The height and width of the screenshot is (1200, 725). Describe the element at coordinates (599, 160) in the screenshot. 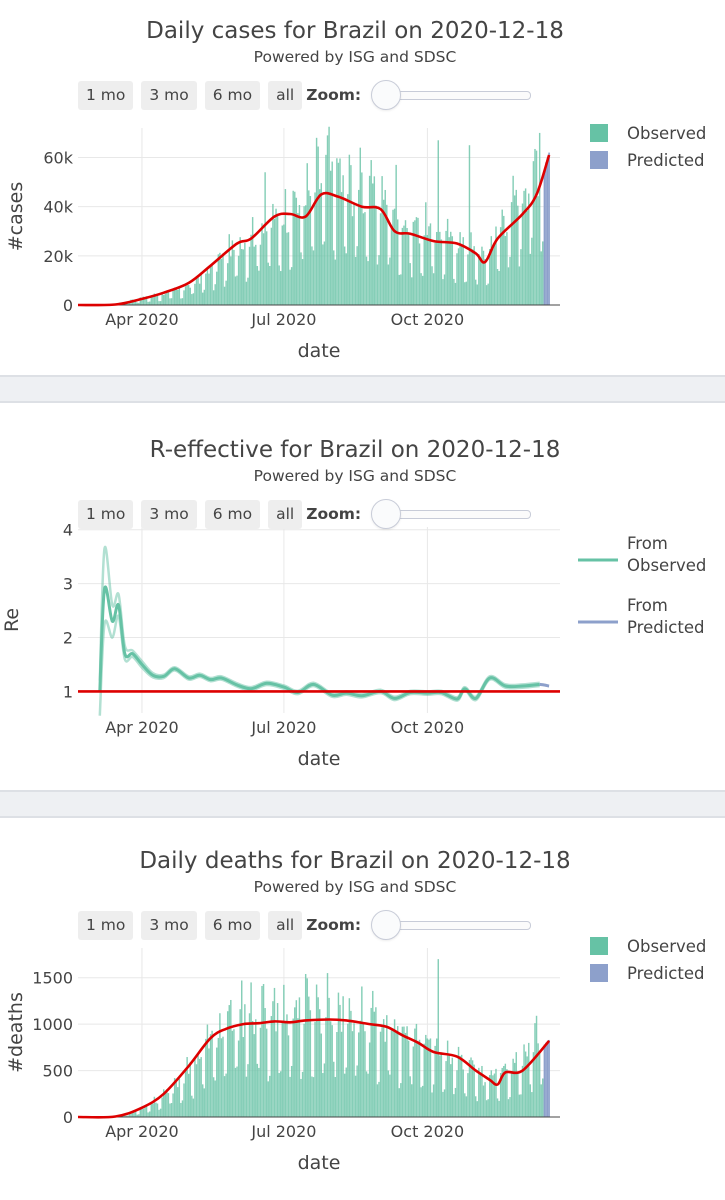

I see `legend-predicted-swatch` at that location.